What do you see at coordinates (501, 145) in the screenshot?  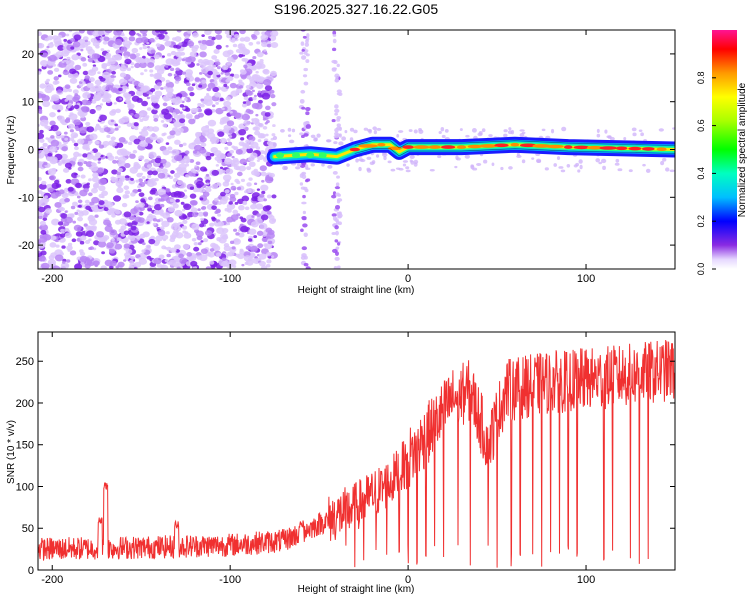 I see `signal-peak` at bounding box center [501, 145].